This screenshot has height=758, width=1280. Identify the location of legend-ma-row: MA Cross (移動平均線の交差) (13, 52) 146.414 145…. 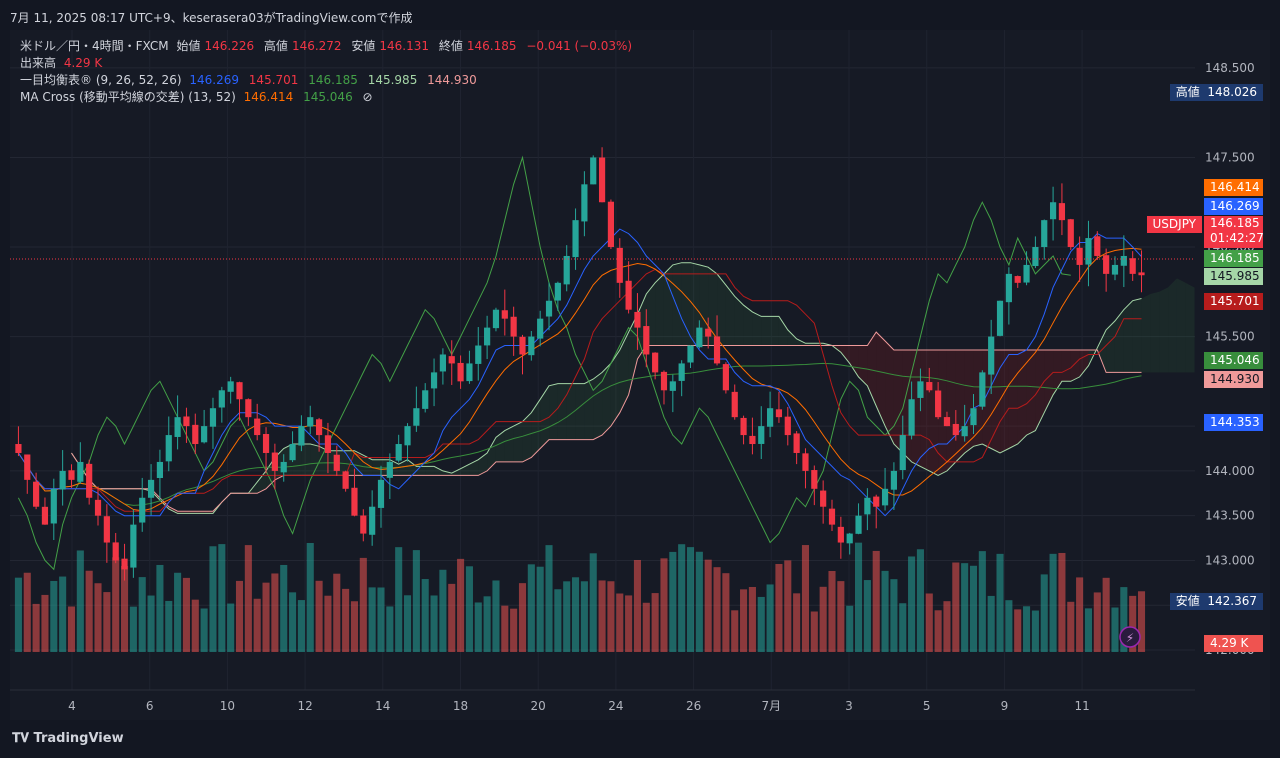
(329, 97).